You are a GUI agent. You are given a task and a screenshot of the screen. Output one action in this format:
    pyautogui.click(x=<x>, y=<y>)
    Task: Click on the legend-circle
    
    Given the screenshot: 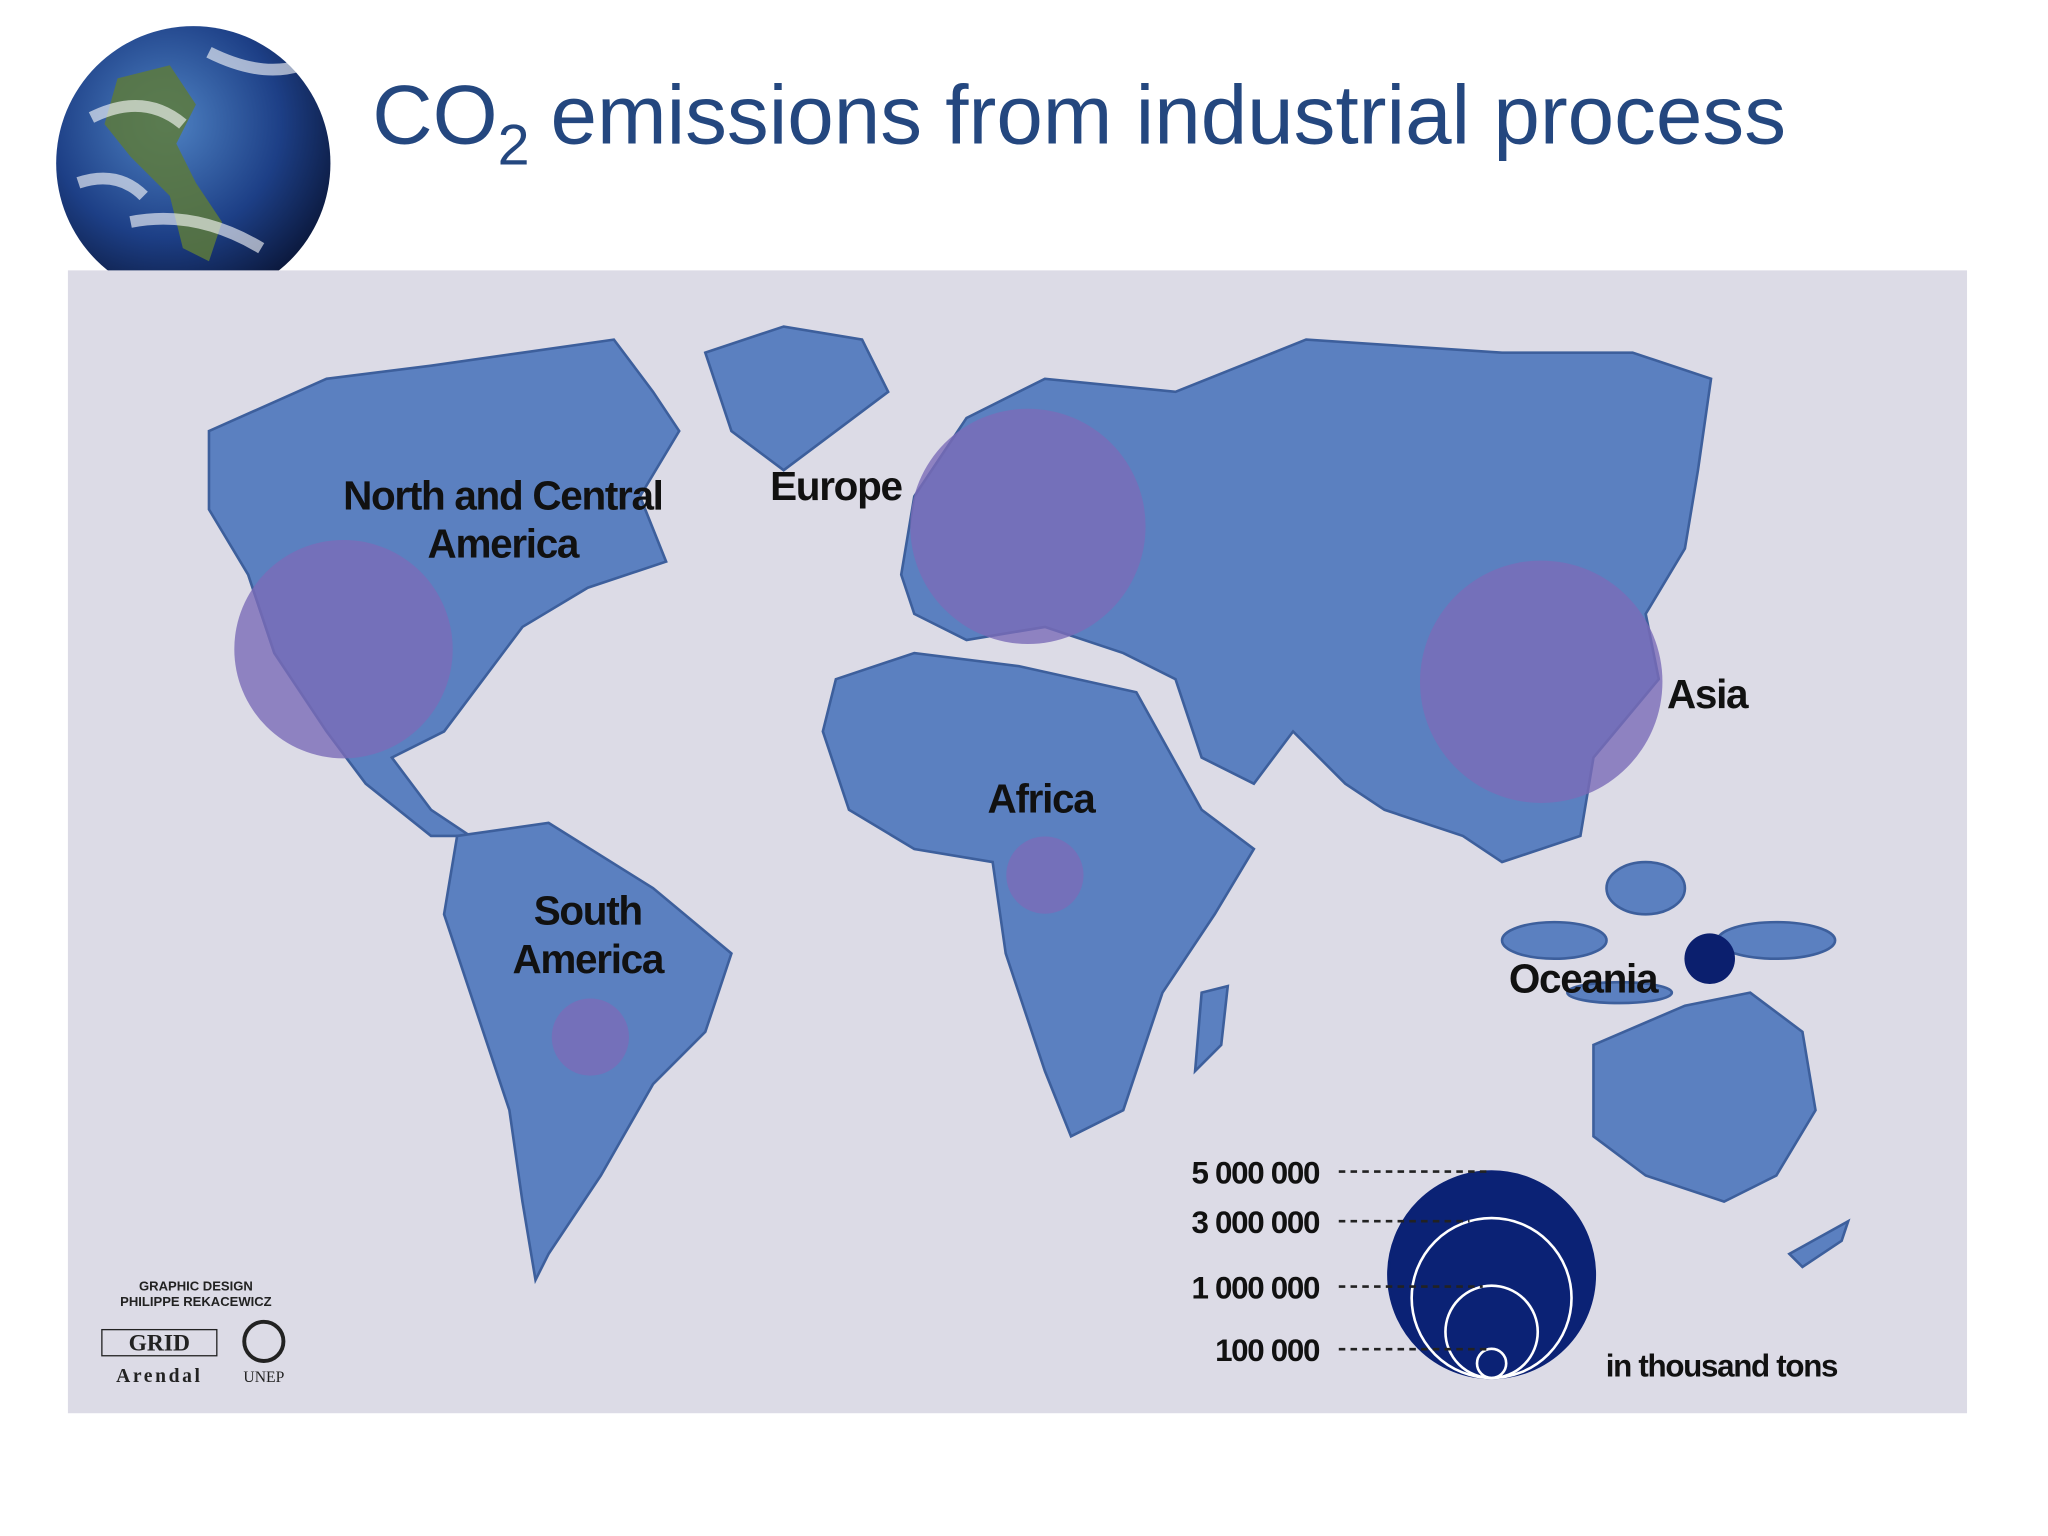 What is the action you would take?
    pyautogui.click(x=1491, y=1363)
    